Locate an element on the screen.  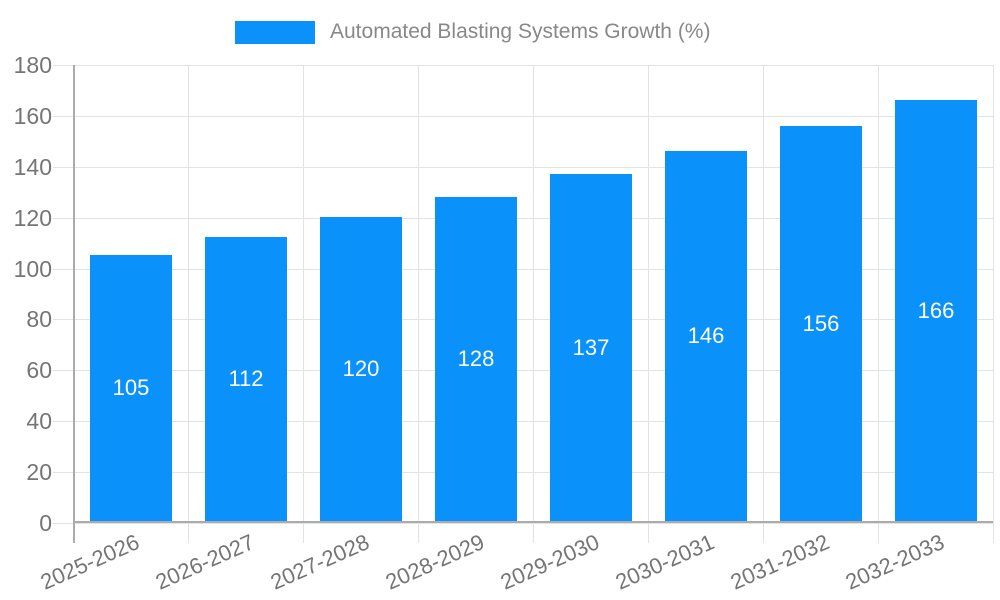
y-axis-tick-label: 60 is located at coordinates (39, 370).